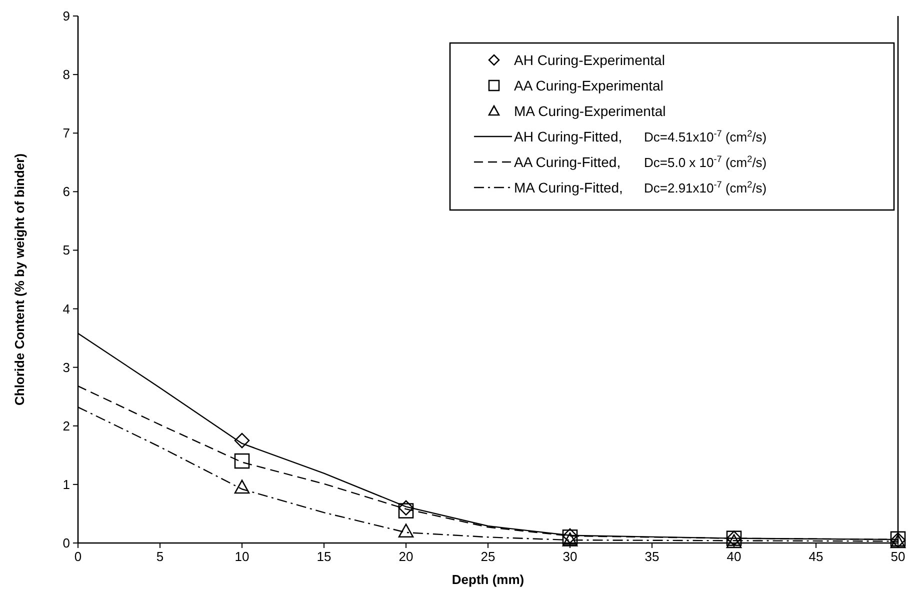  Describe the element at coordinates (66, 484) in the screenshot. I see `y-tick-label: 1` at that location.